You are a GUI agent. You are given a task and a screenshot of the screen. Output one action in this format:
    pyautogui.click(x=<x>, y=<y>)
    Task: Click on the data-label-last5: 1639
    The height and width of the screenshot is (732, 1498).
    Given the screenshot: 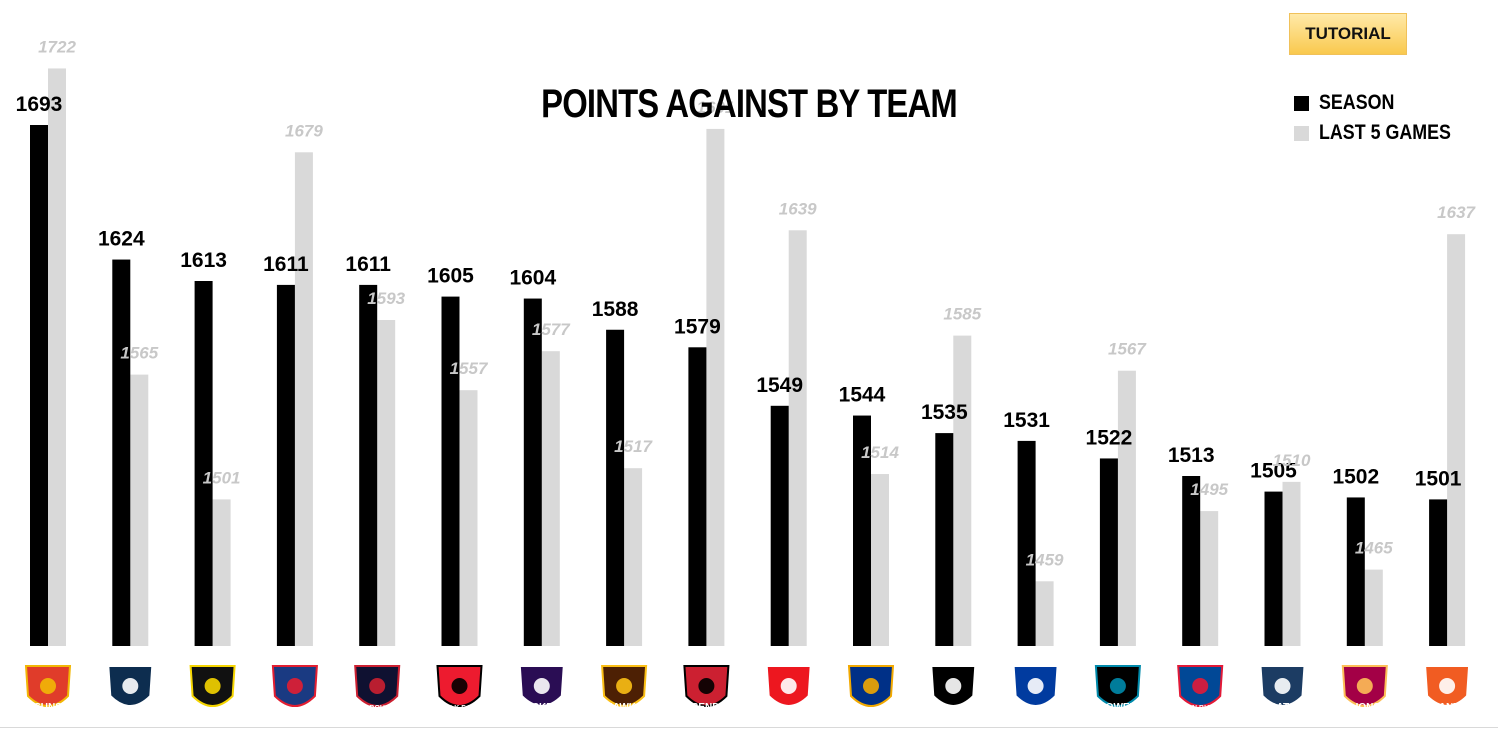 What is the action you would take?
    pyautogui.click(x=798, y=208)
    